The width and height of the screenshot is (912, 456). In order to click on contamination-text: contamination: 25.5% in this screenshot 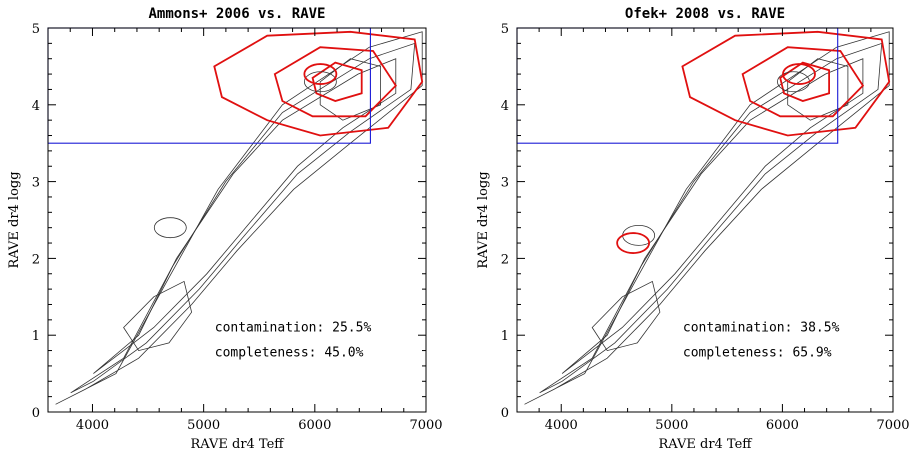, I will do `click(293, 327)`.